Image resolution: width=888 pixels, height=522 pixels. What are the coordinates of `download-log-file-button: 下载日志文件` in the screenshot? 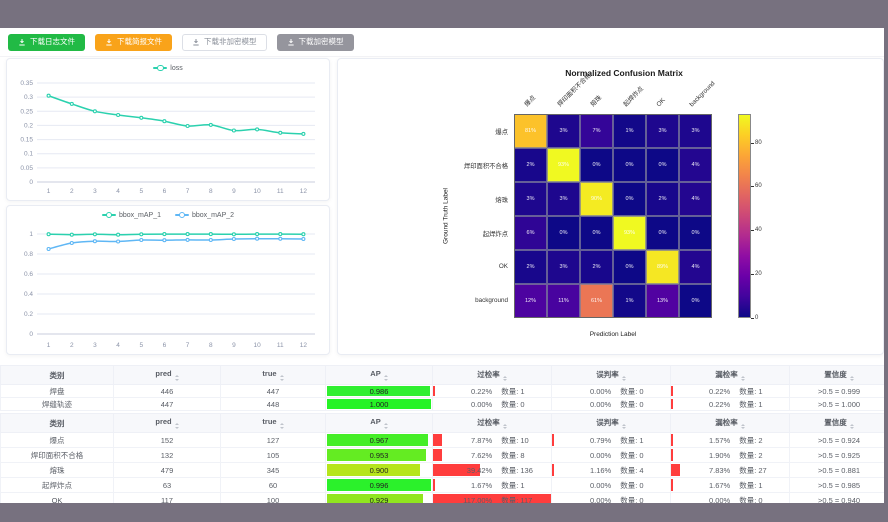 It's located at (46, 42).